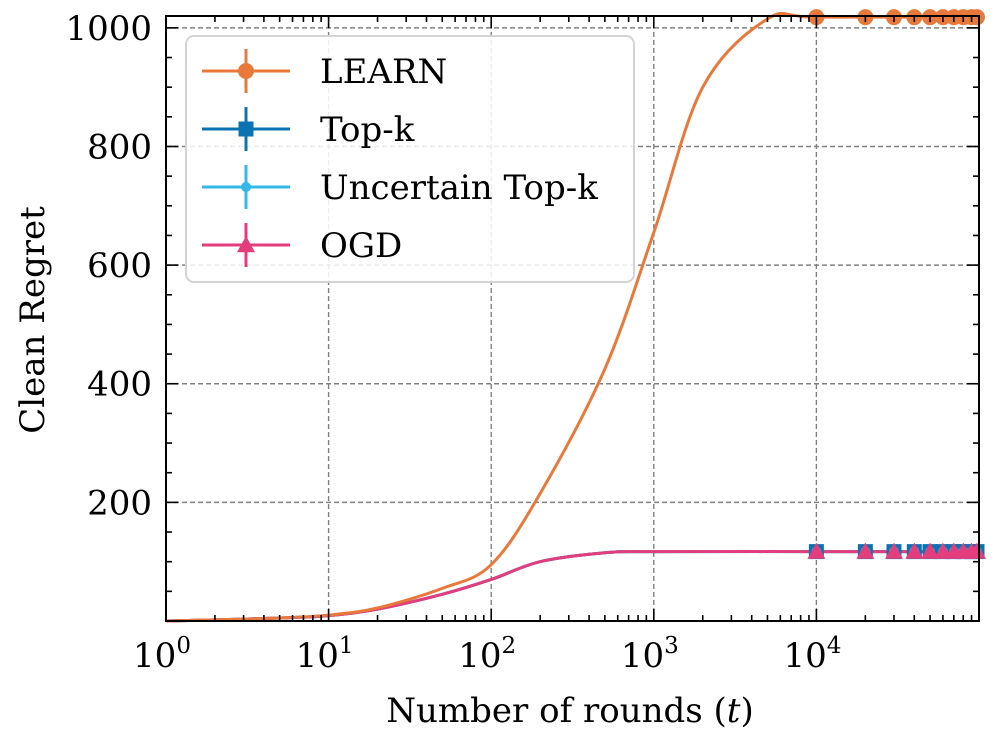 This screenshot has height=747, width=994. I want to click on legend-label: Uncertain Top-k, so click(459, 188).